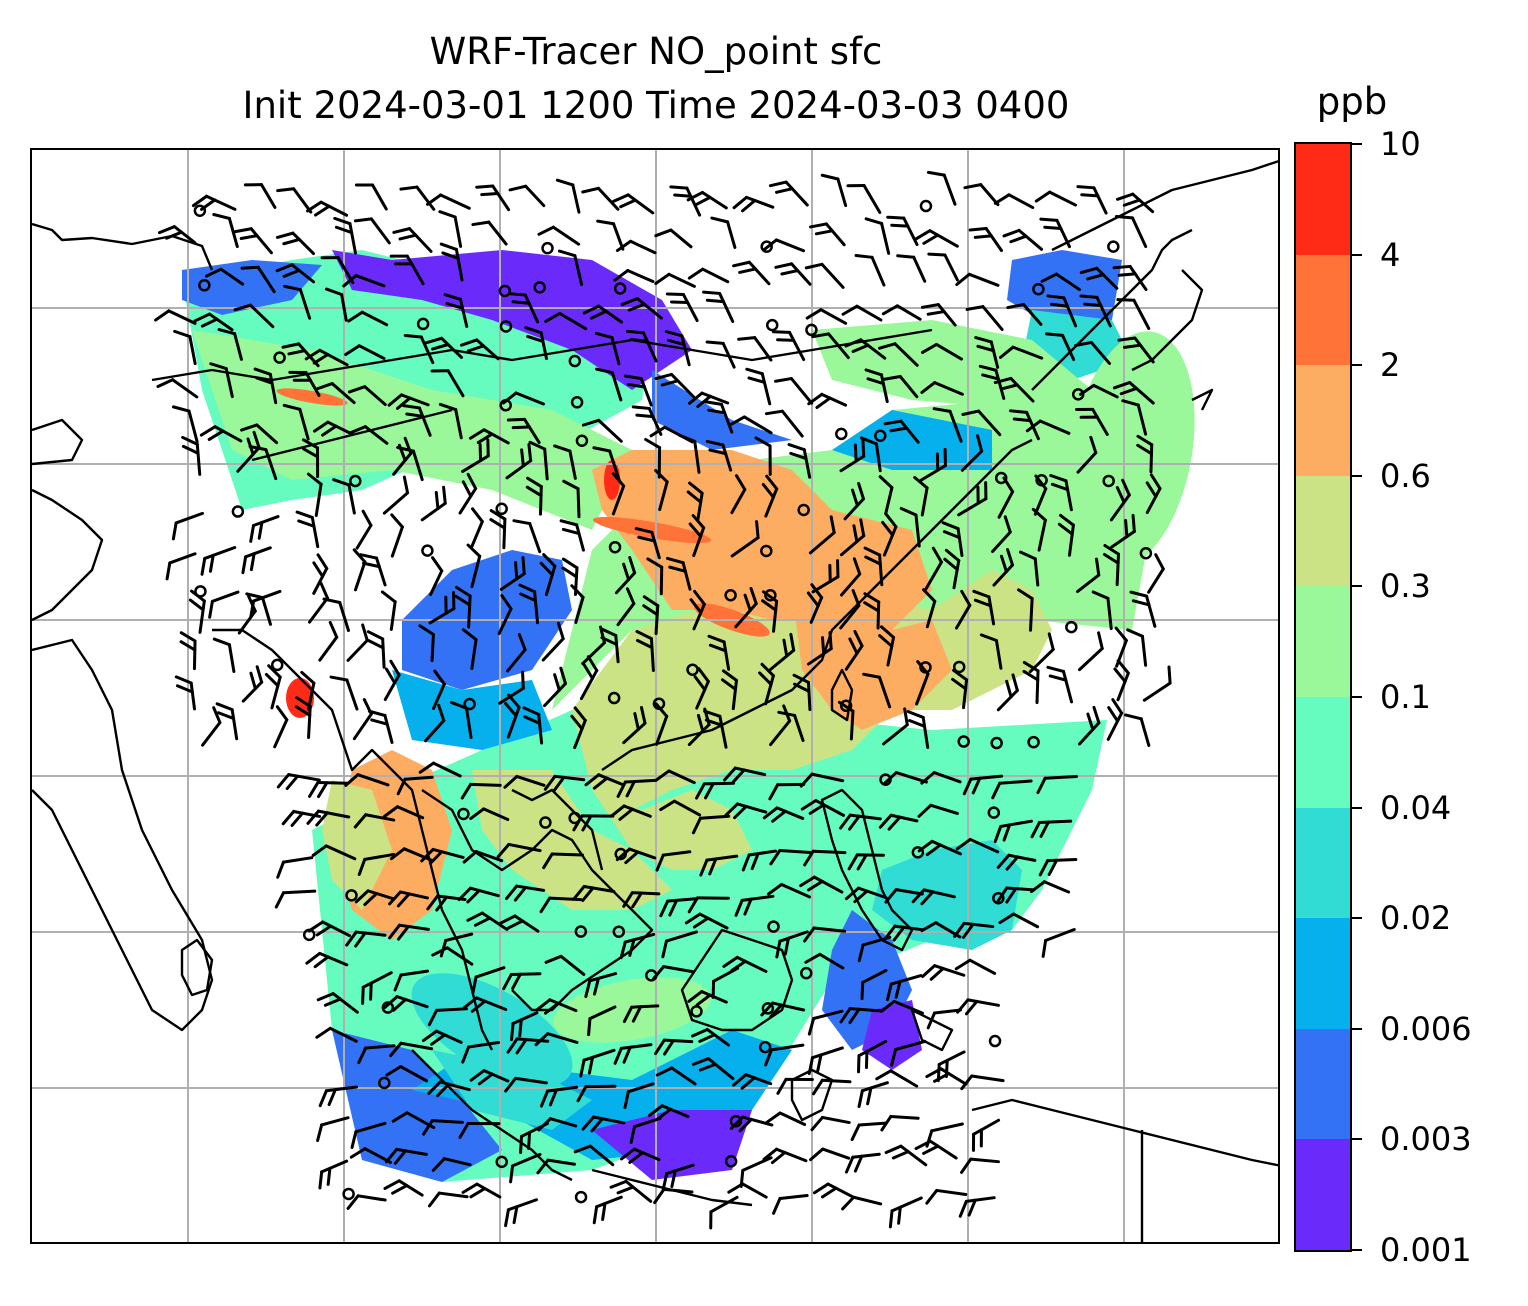 This screenshot has height=1306, width=1528. Describe the element at coordinates (1357, 586) in the screenshot. I see `colorbar-tick` at that location.